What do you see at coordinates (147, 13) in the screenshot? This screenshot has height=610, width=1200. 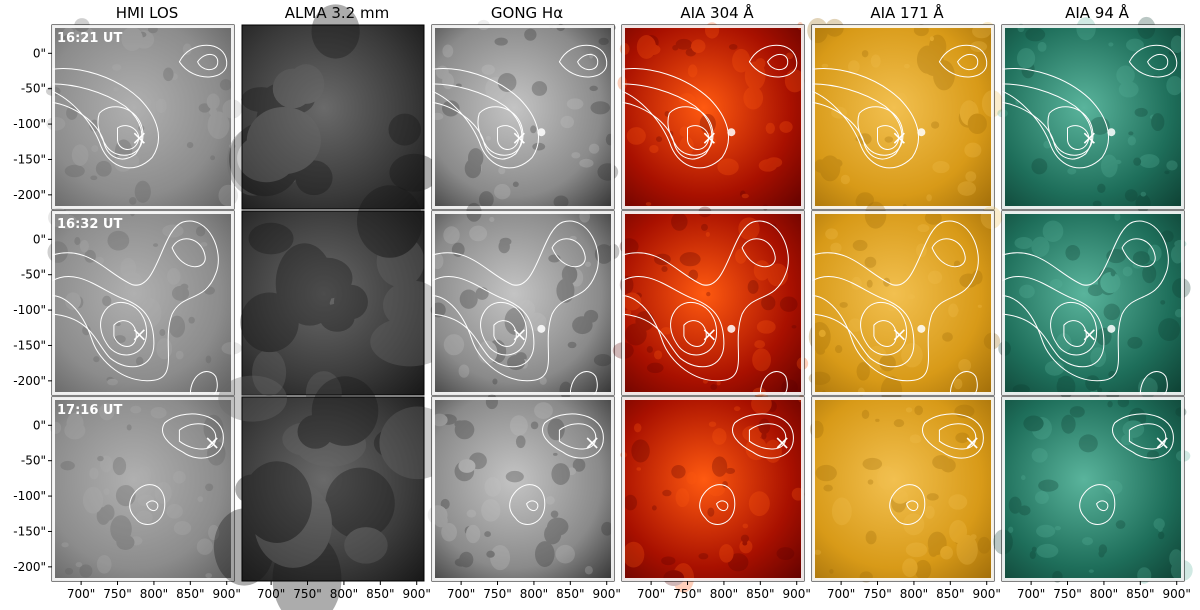 I see `column-title-hmi: HMI LOS` at bounding box center [147, 13].